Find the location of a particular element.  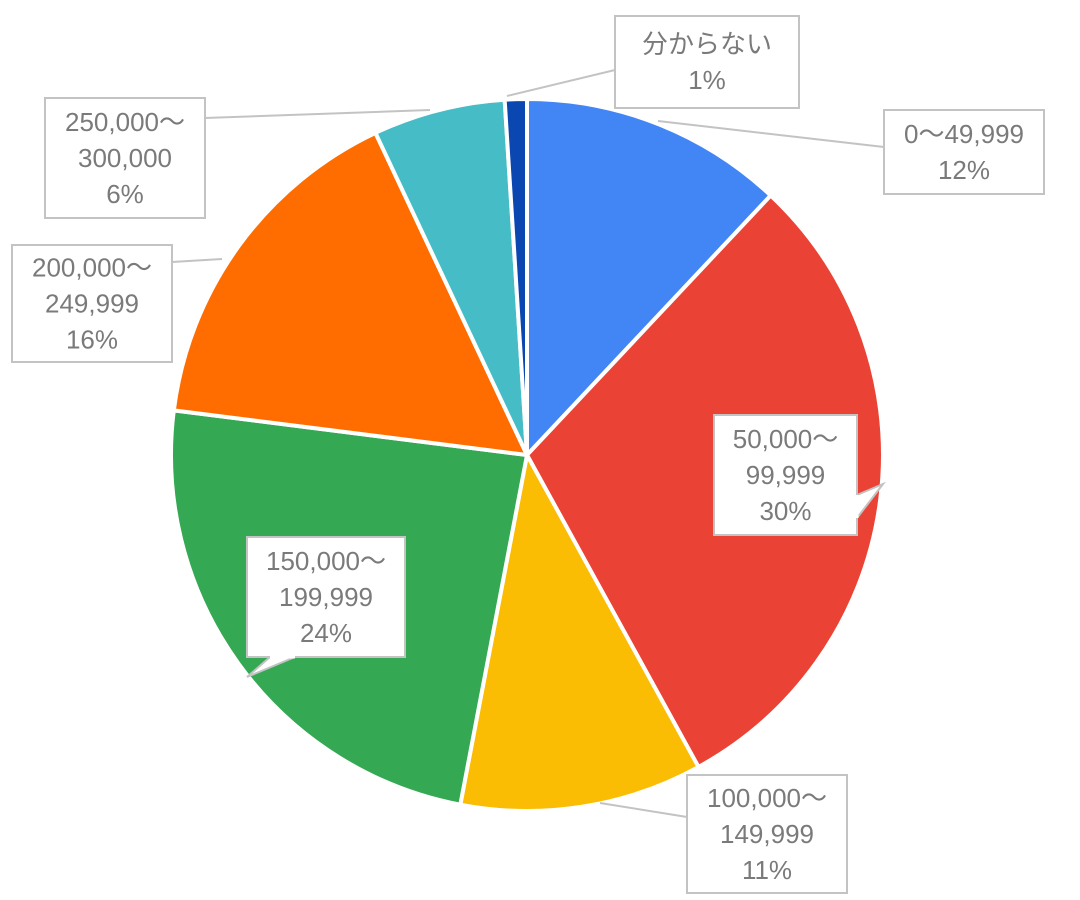

callout-label-line: 149,999 is located at coordinates (767, 834).